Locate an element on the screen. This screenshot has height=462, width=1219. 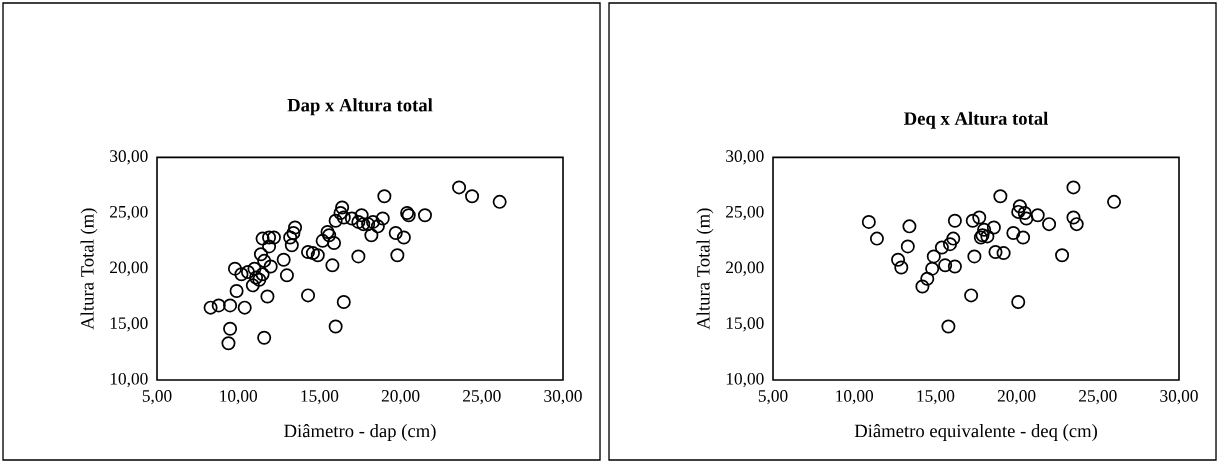
chart-title: Dap x Altura total is located at coordinates (360, 107).